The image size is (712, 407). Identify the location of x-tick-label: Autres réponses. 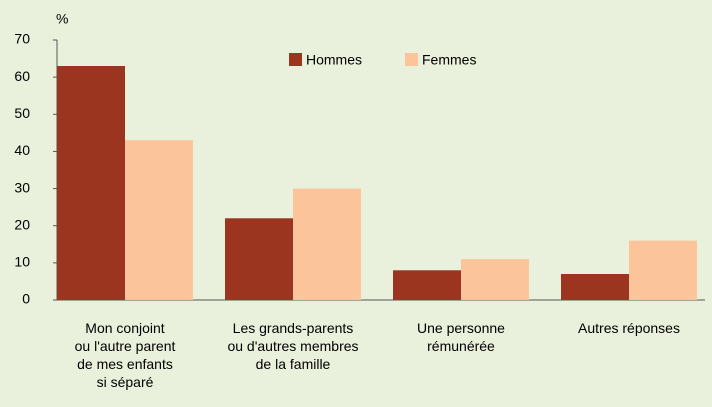
(629, 328).